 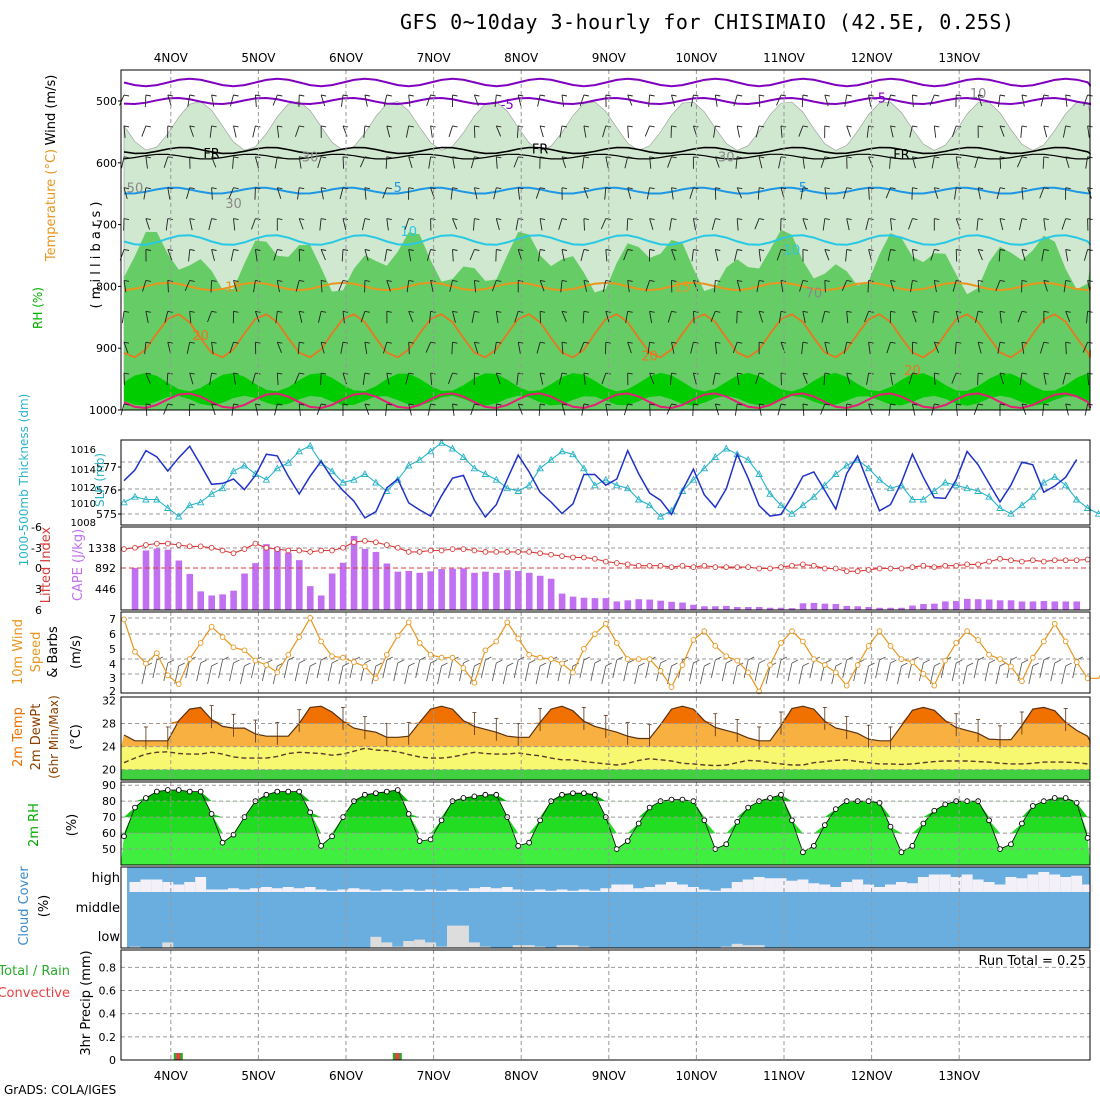 I want to click on axis-label: RH (%), so click(x=38, y=308).